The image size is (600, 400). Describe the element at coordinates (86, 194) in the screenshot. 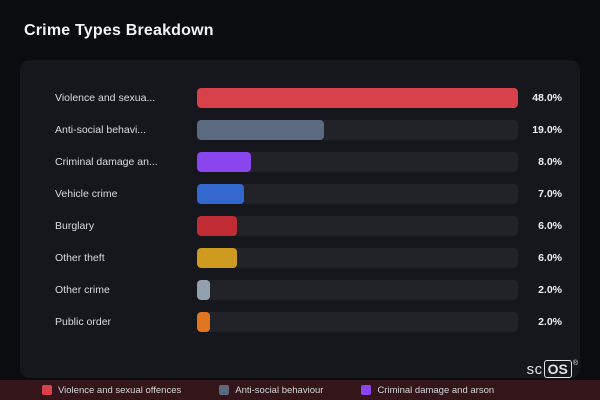

I see `bar-label: Vehicle crime` at that location.